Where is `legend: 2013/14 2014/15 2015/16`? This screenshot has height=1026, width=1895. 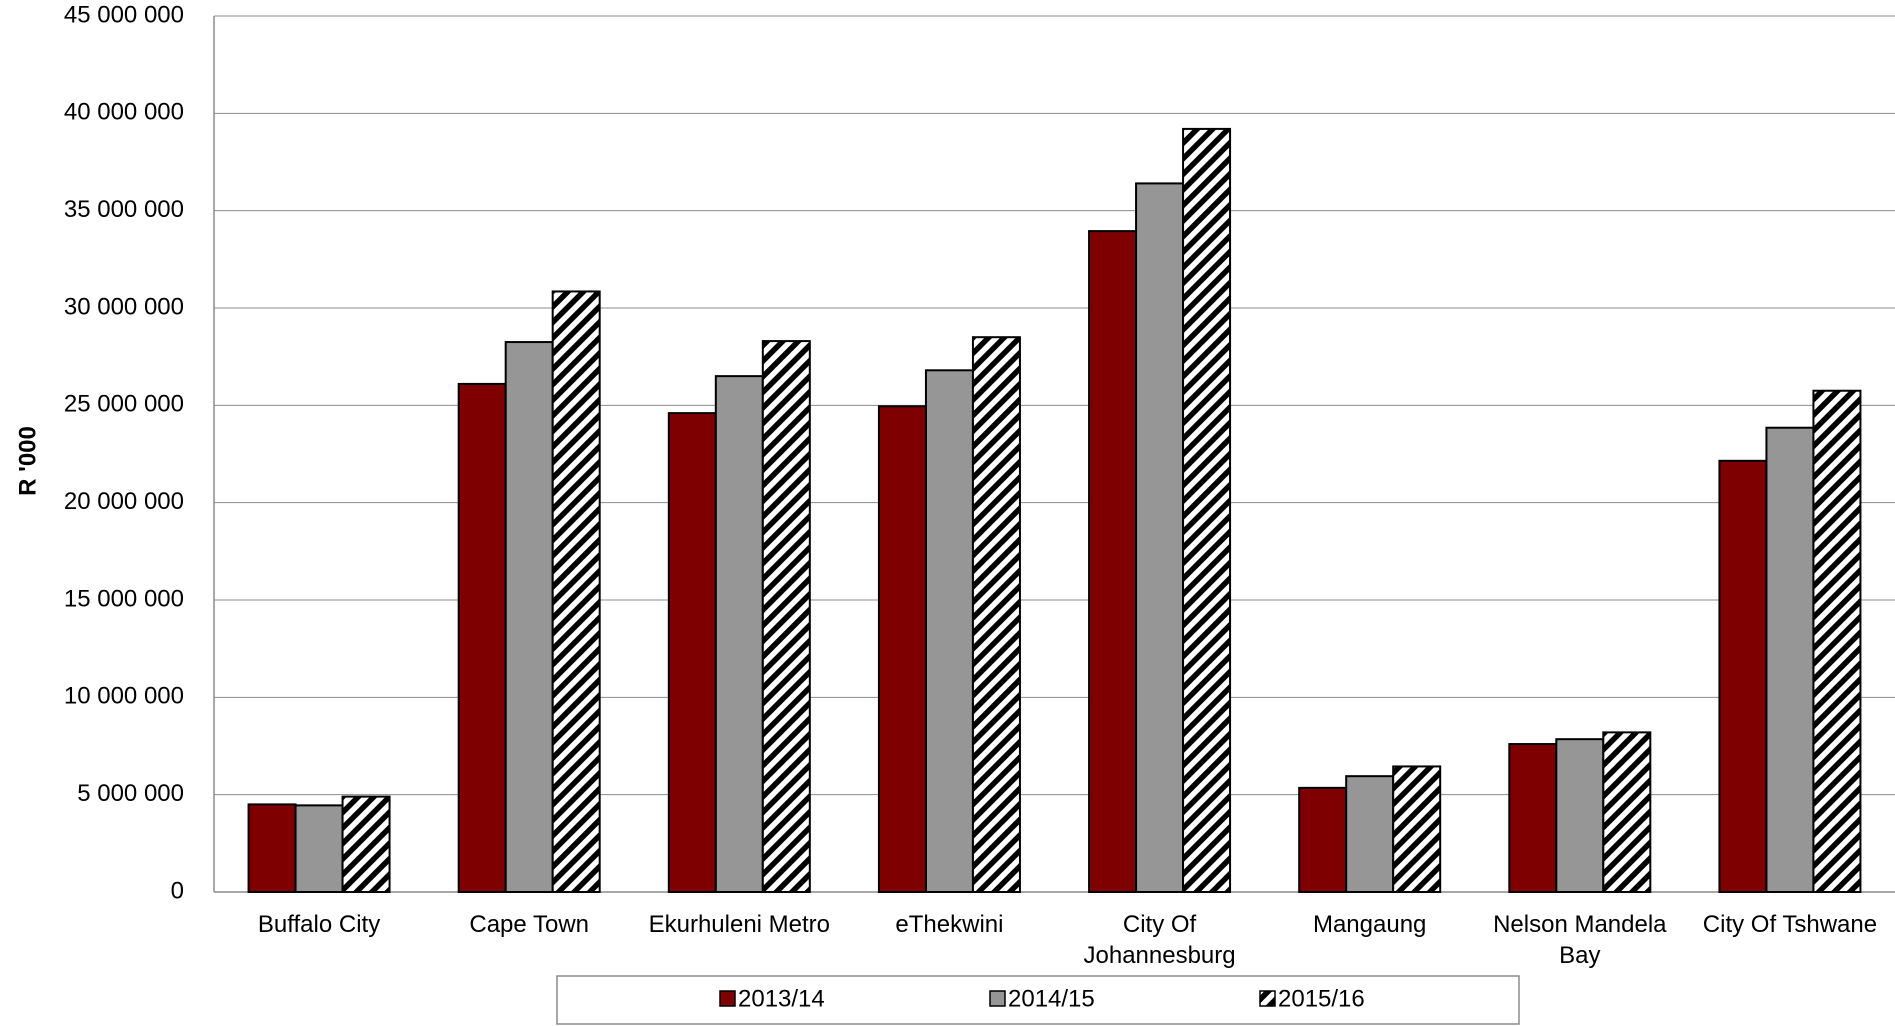 legend: 2013/14 2014/15 2015/16 is located at coordinates (1038, 1000).